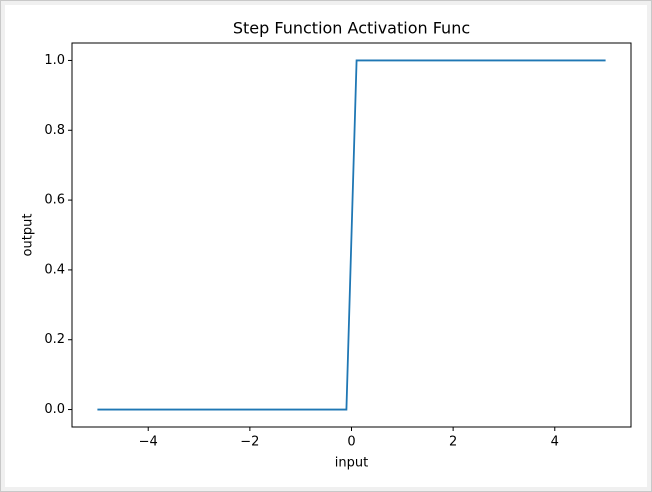 The image size is (652, 492). I want to click on y-axis-label: output, so click(28, 235).